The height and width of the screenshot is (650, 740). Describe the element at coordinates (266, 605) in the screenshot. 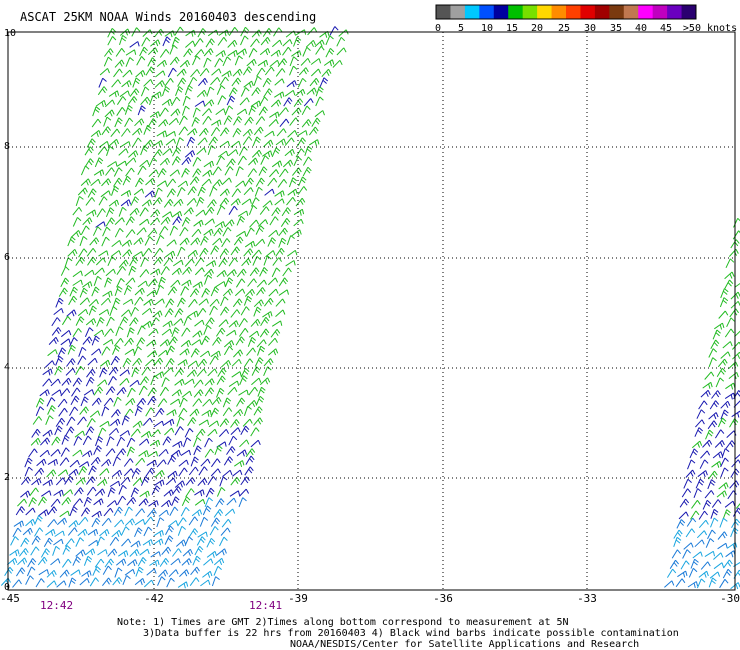

I see `swath-time-label-2: 12:41` at that location.